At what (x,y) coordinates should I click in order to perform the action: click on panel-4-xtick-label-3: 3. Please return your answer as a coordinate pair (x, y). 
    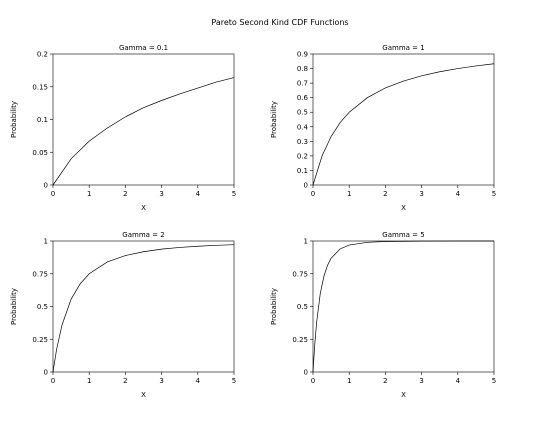
    Looking at the image, I should click on (421, 381).